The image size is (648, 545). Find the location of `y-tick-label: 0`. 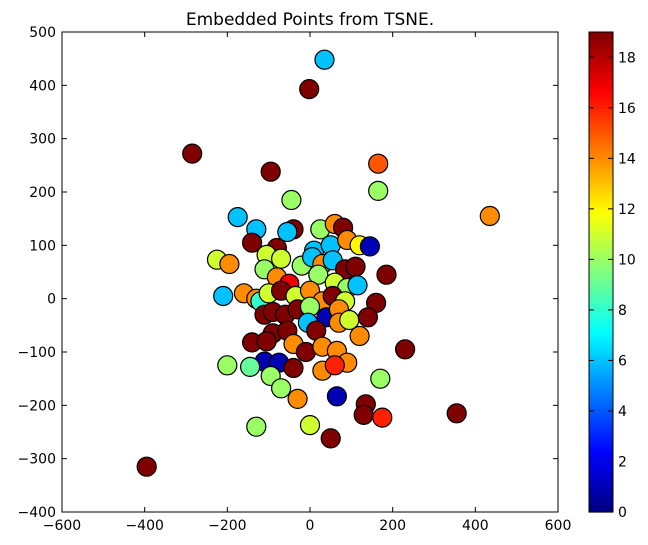

y-tick-label: 0 is located at coordinates (51, 300).